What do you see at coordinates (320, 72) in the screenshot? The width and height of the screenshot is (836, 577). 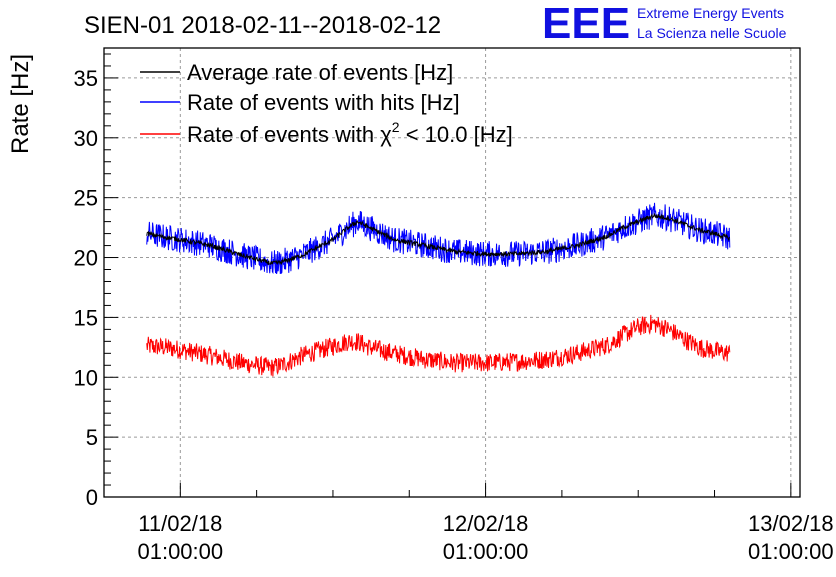 I see `legend-label-average: Average rate of events [Hz]` at bounding box center [320, 72].